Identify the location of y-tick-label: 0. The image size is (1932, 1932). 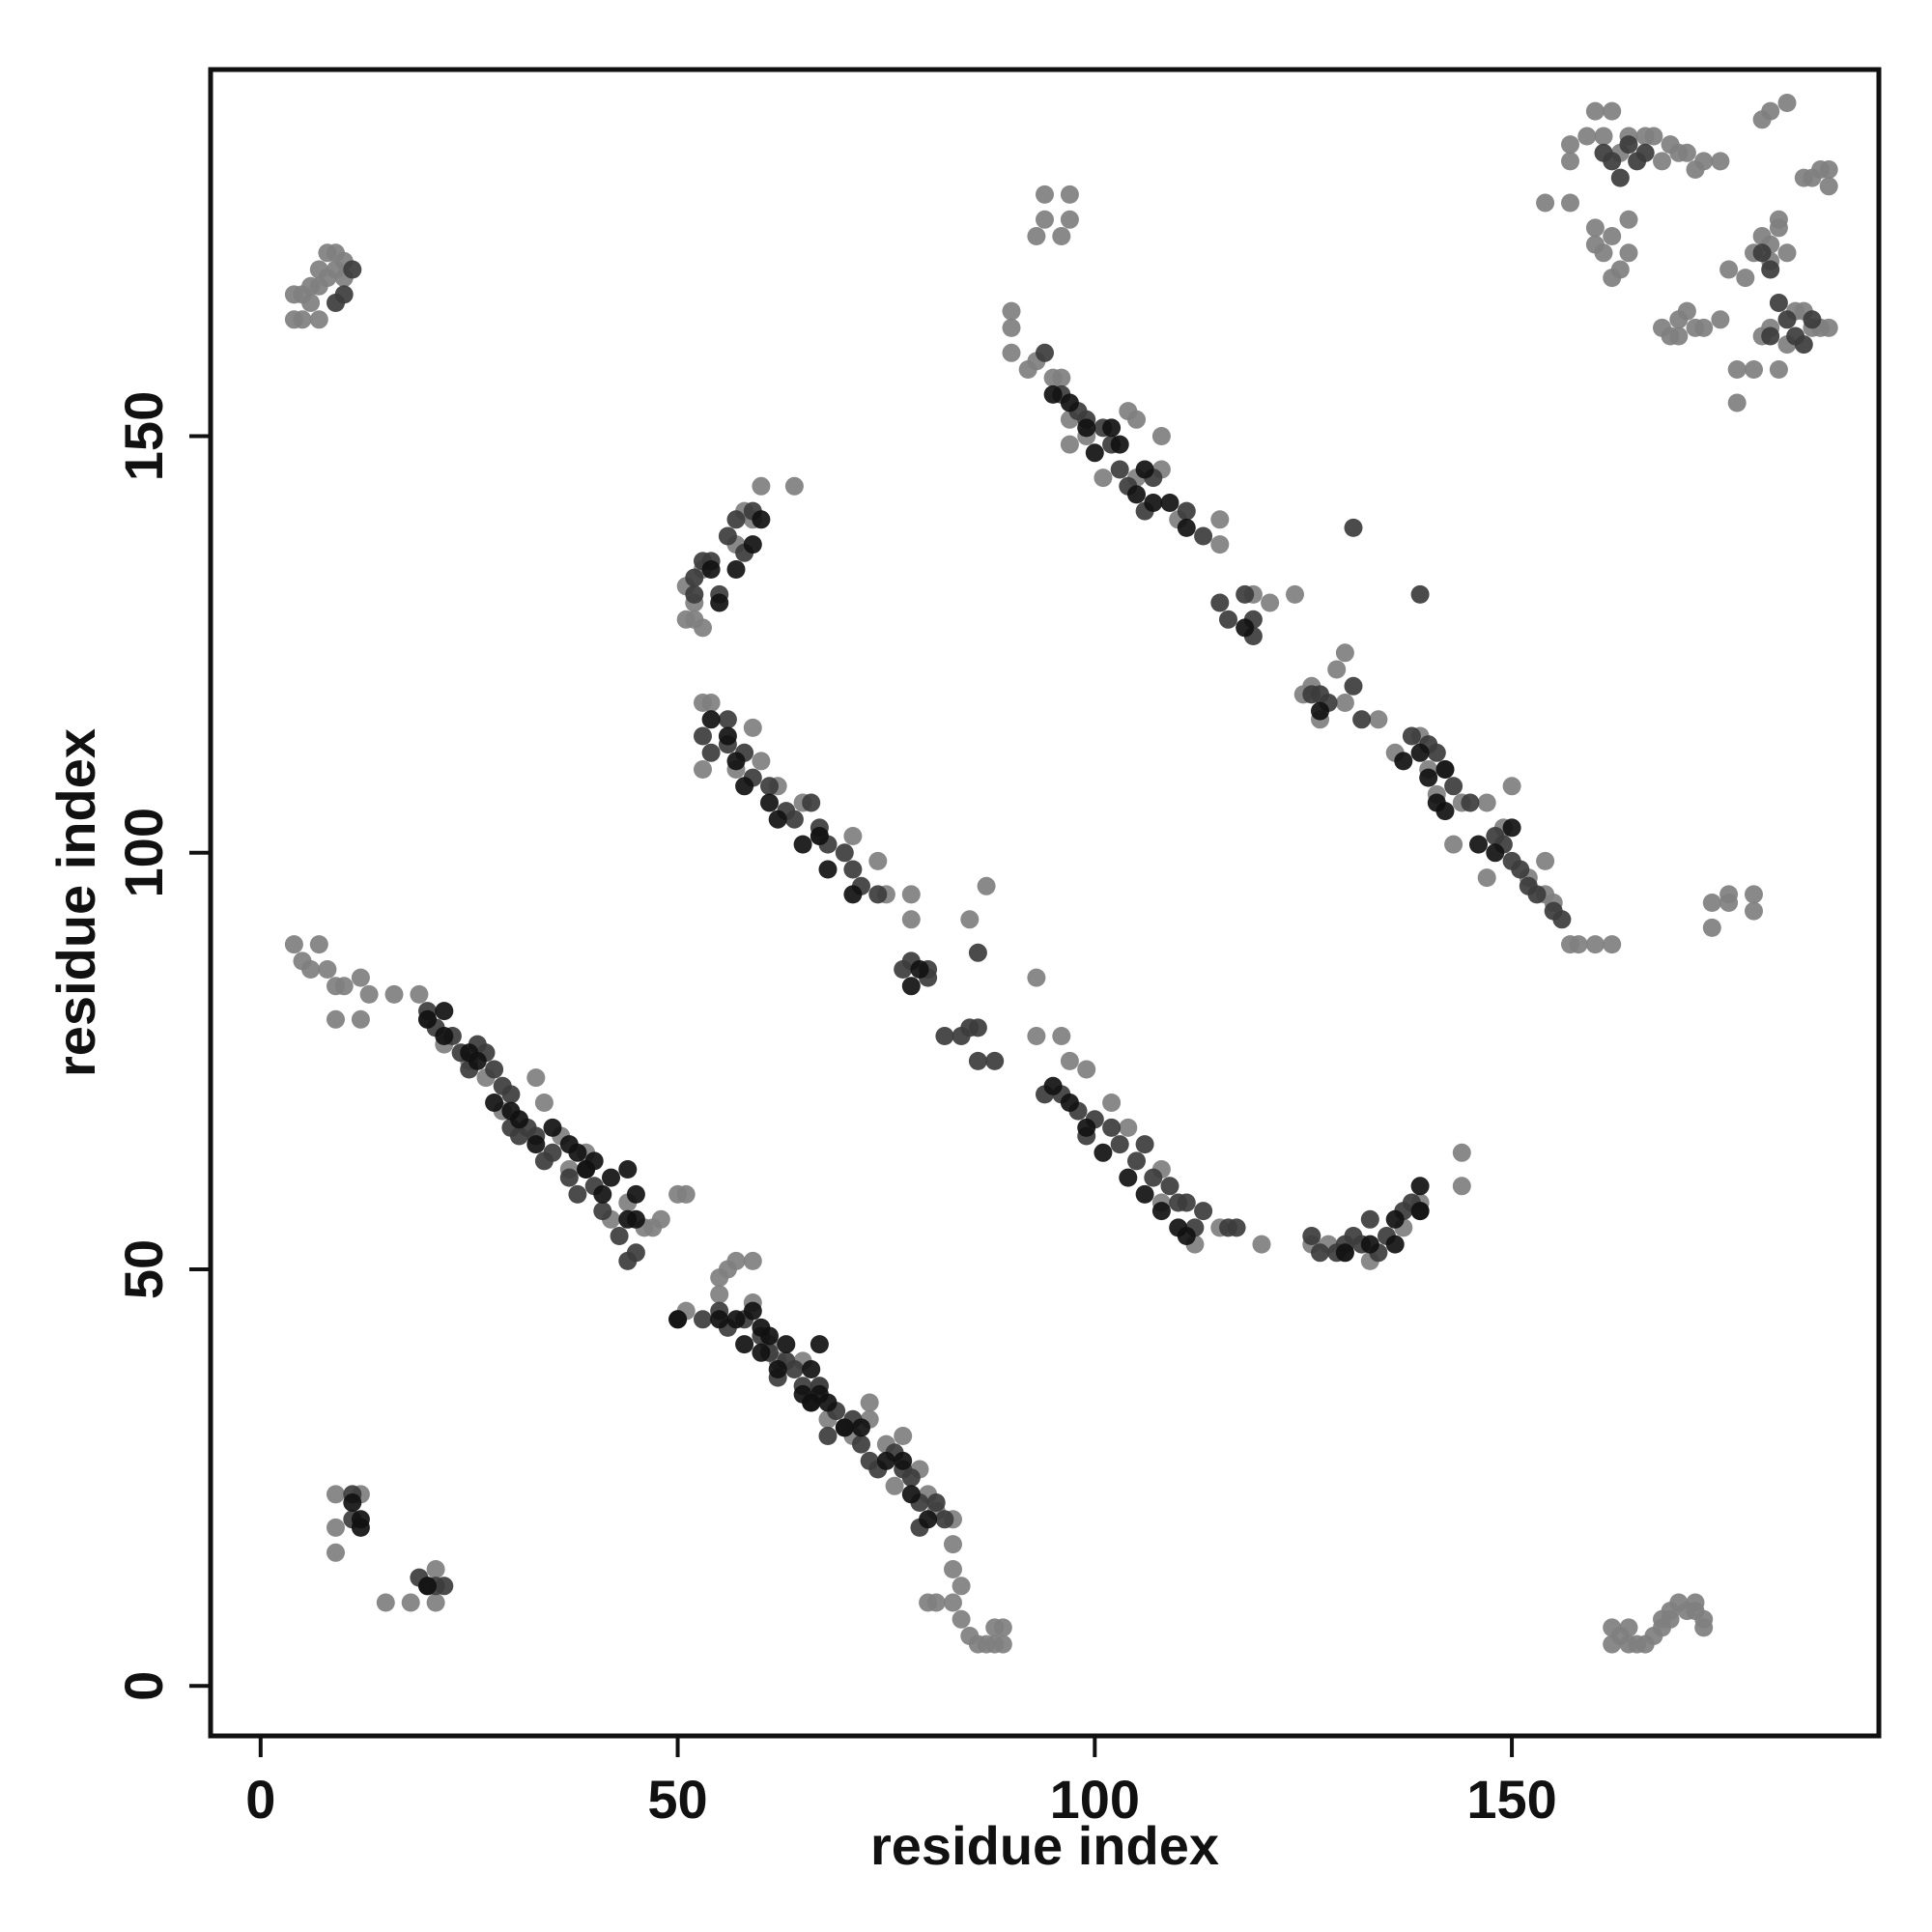
(143, 1686).